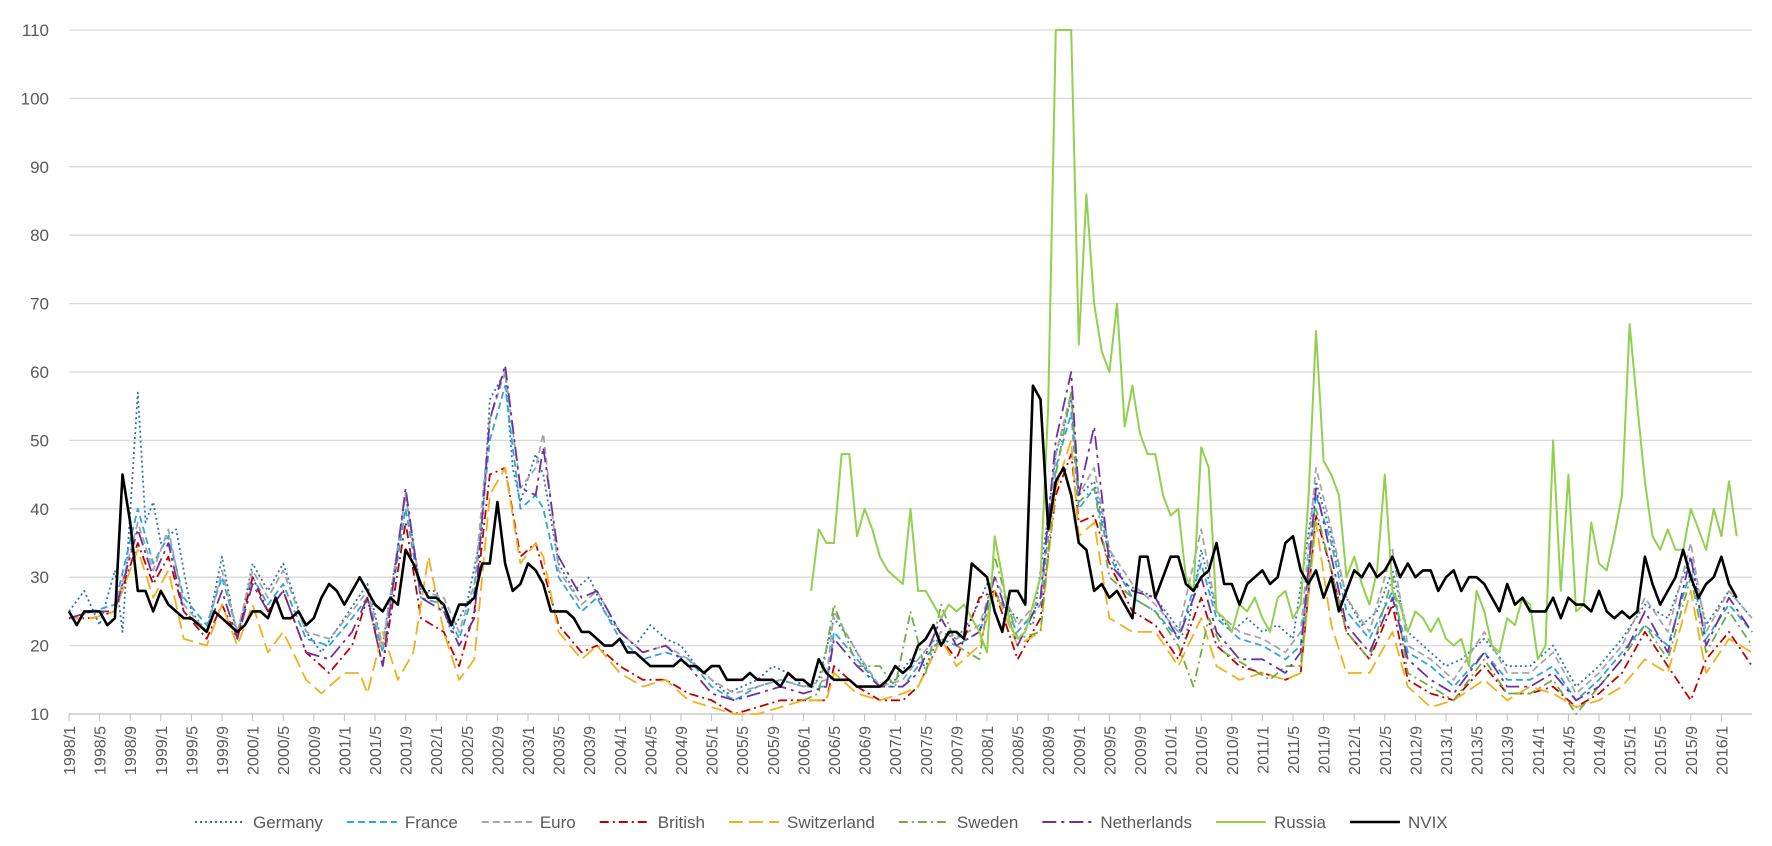  Describe the element at coordinates (681, 822) in the screenshot. I see `legend-label-british: British` at that location.